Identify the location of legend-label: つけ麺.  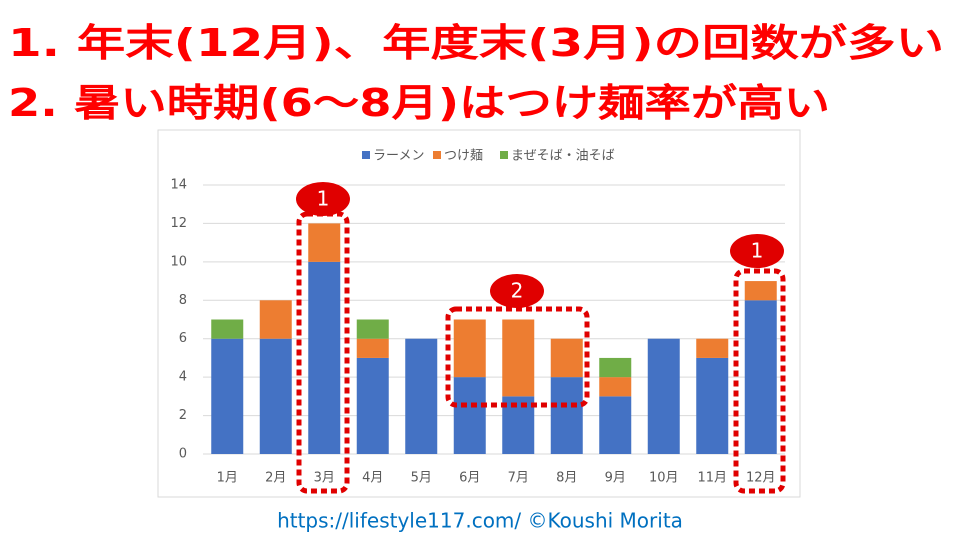
(463, 156).